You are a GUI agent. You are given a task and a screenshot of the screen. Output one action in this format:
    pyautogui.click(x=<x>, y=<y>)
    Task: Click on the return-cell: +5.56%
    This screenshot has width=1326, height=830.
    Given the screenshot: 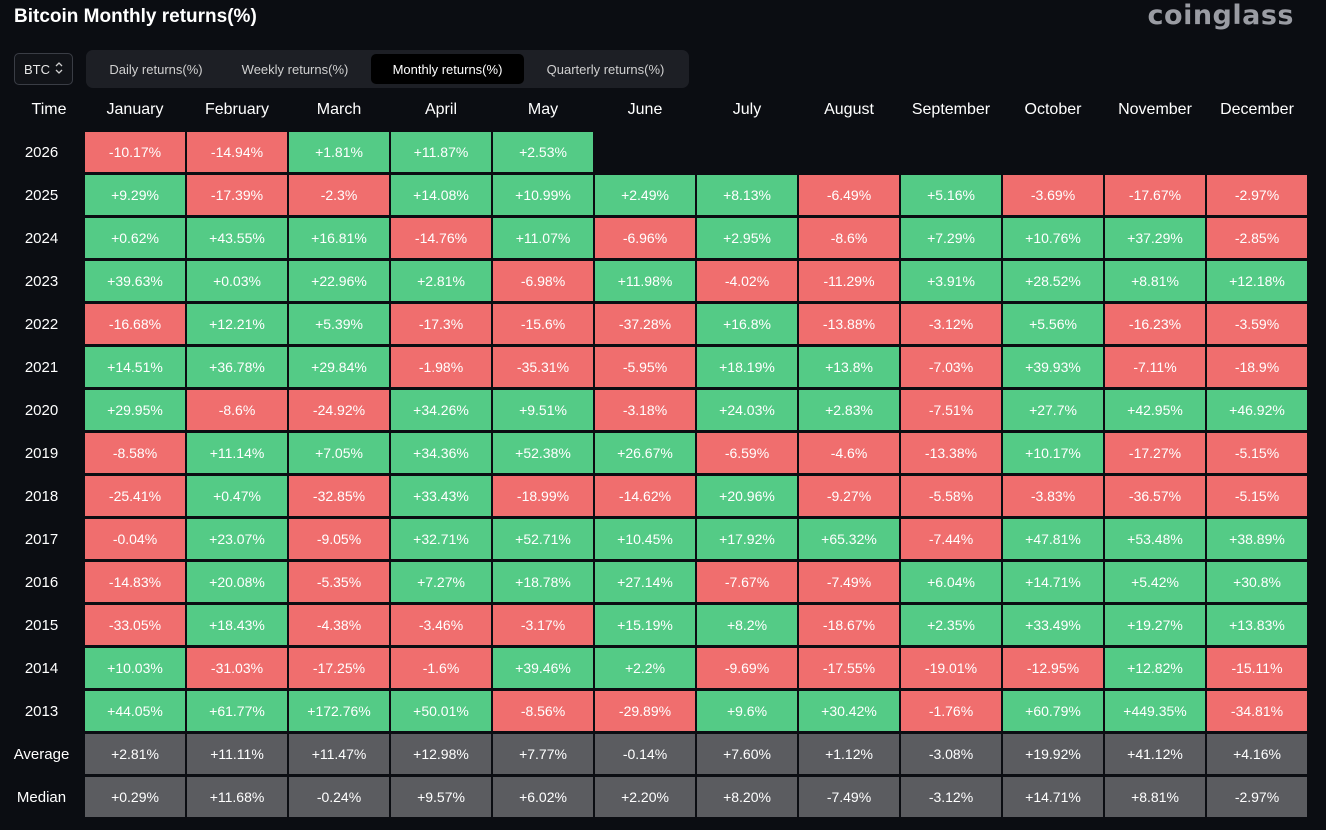 What is the action you would take?
    pyautogui.click(x=1053, y=324)
    